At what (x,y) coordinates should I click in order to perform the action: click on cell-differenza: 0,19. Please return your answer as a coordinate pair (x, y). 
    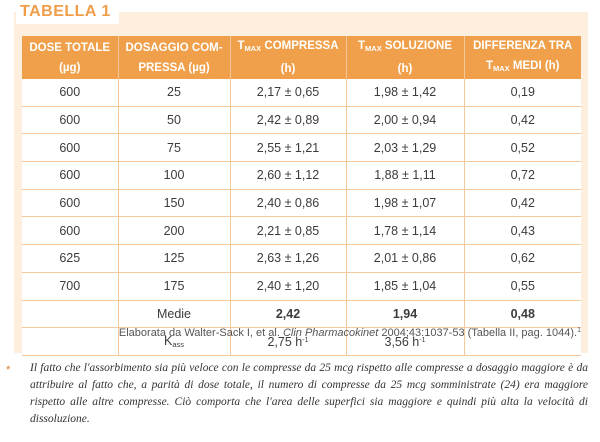
    Looking at the image, I should click on (522, 93).